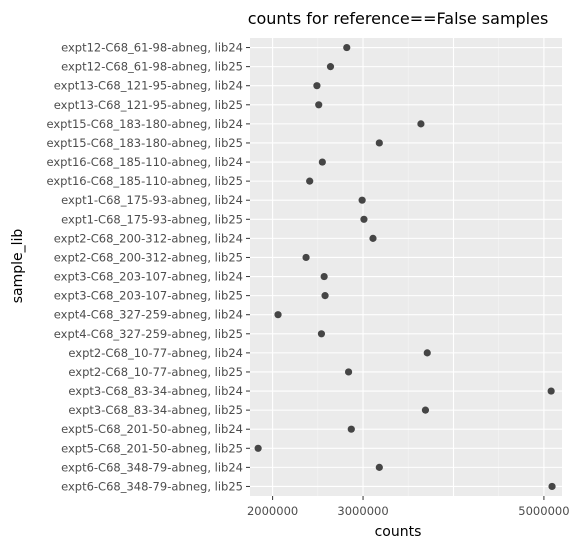 The height and width of the screenshot is (549, 580). I want to click on chart-title: counts for reference==False samples, so click(398, 18).